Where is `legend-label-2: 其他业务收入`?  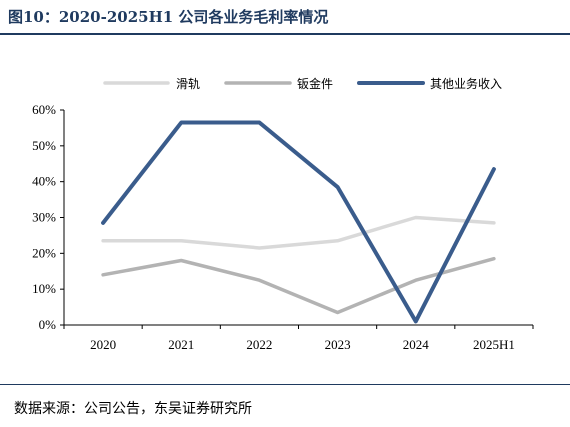 legend-label-2: 其他业务收入 is located at coordinates (466, 83).